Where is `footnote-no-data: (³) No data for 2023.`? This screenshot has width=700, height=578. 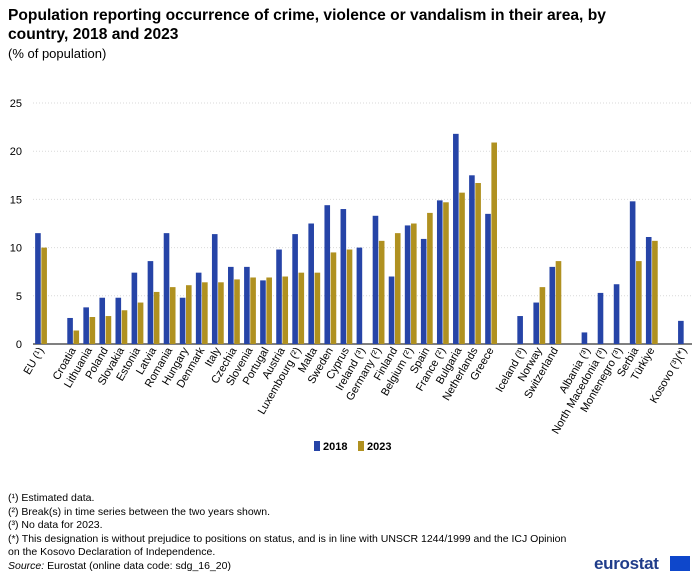 footnote-no-data: (³) No data for 2023. is located at coordinates (55, 525).